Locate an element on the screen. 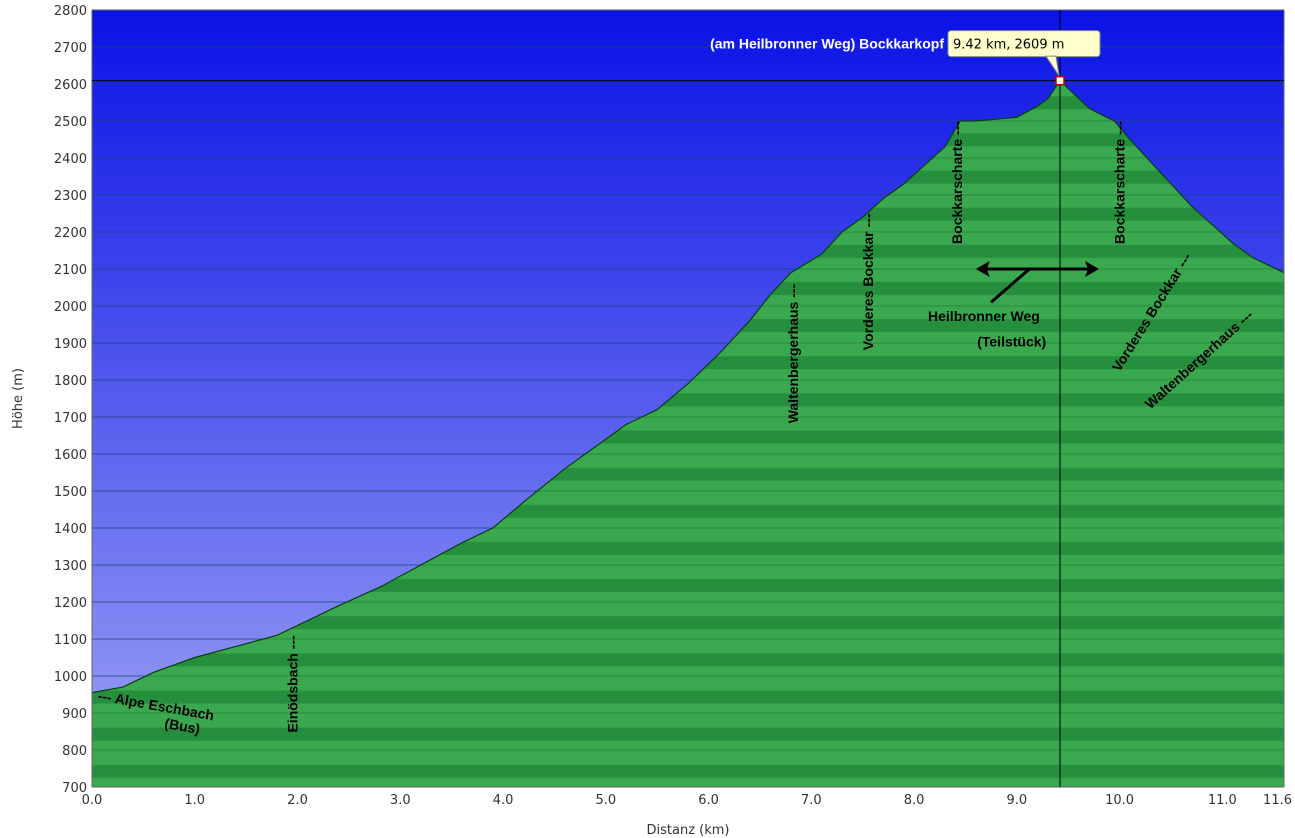  annotation-label: (Bus) is located at coordinates (182, 726).